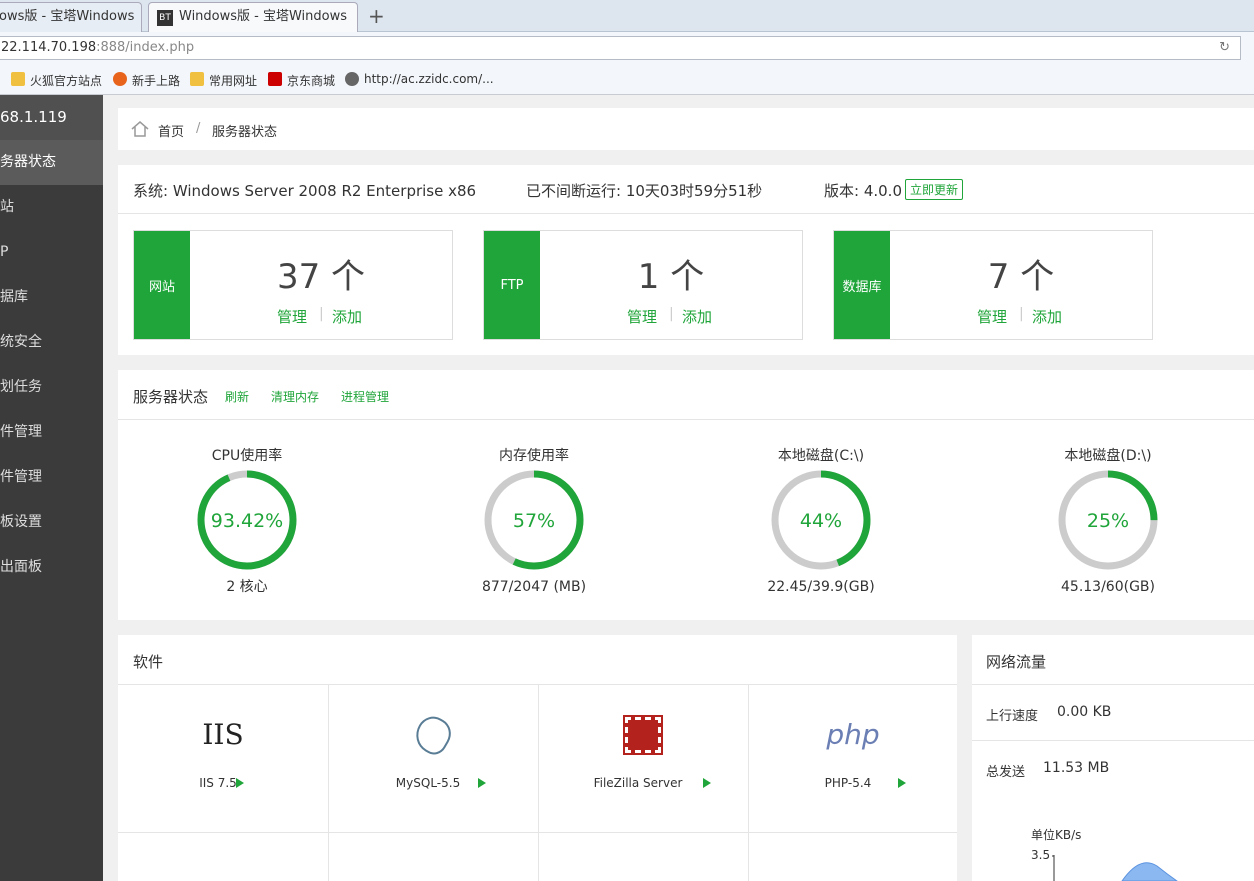 The image size is (1254, 881). I want to click on tab: BT Windows版 - 宝塔Windows, so click(253, 17).